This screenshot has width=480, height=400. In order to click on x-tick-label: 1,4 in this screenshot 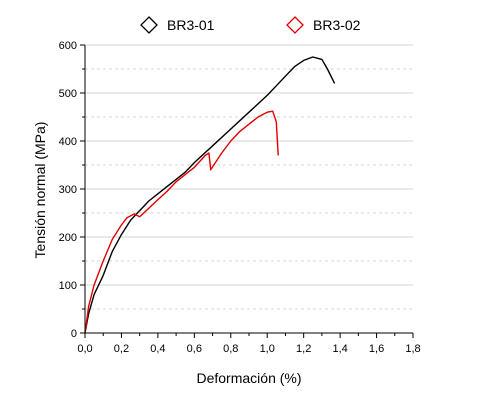, I will do `click(339, 349)`.